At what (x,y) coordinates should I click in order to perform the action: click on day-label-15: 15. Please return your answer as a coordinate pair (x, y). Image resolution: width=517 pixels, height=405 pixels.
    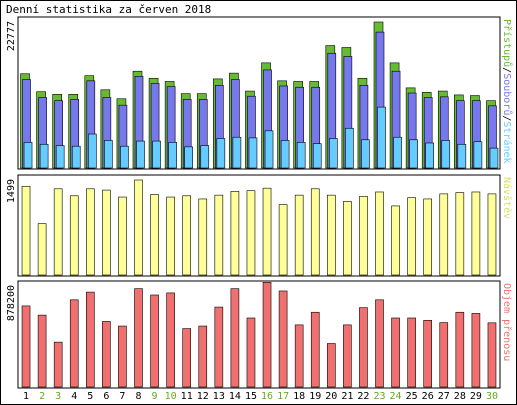
    Looking at the image, I should click on (251, 396).